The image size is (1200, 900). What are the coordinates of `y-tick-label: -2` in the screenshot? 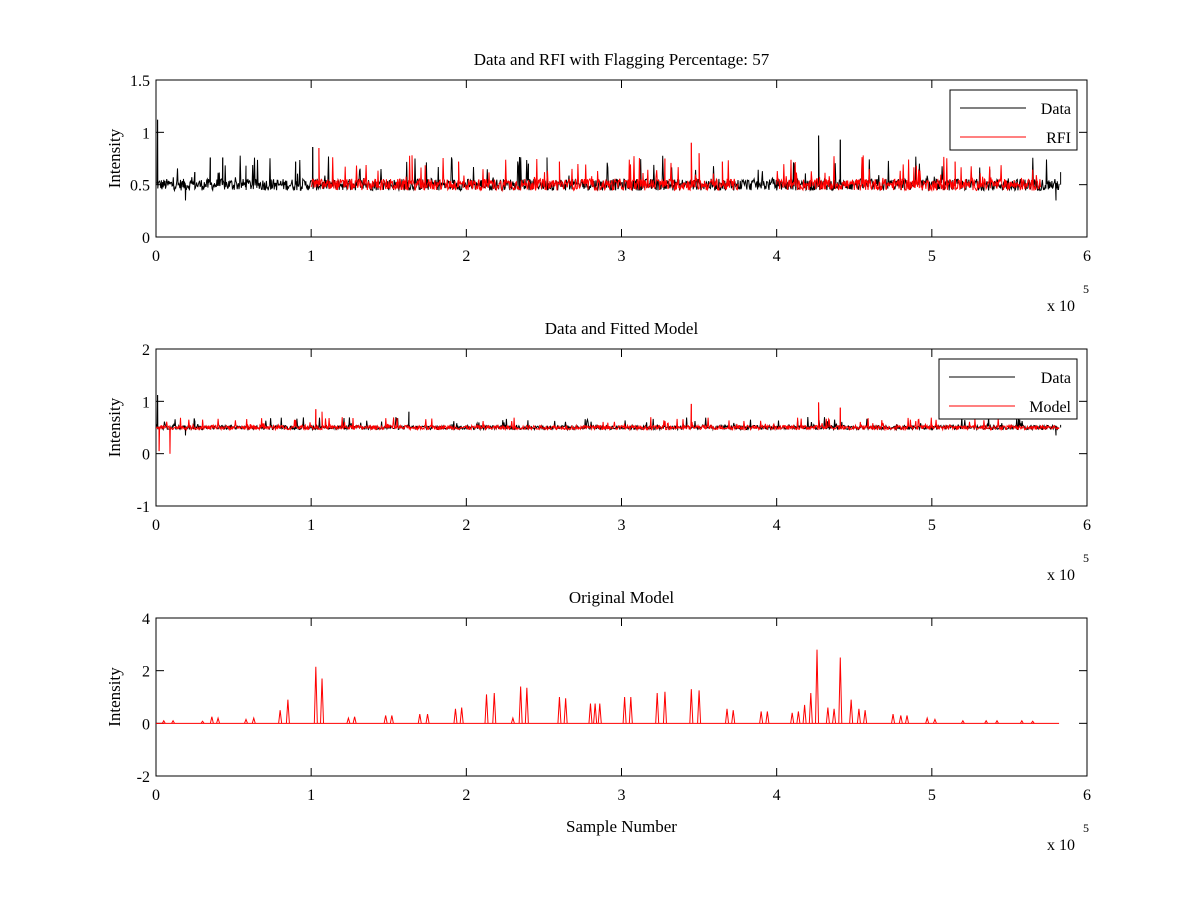 It's located at (143, 777).